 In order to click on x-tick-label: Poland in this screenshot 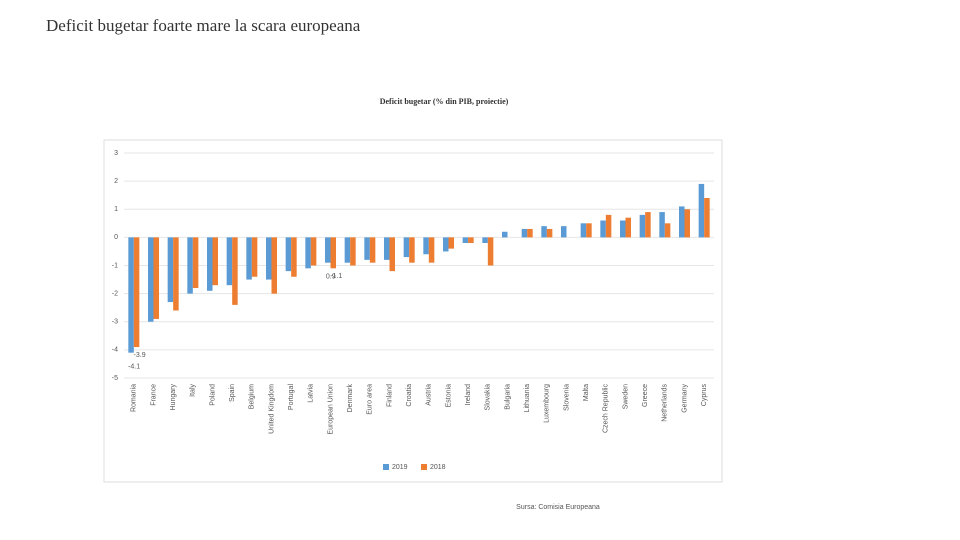, I will do `click(212, 395)`.